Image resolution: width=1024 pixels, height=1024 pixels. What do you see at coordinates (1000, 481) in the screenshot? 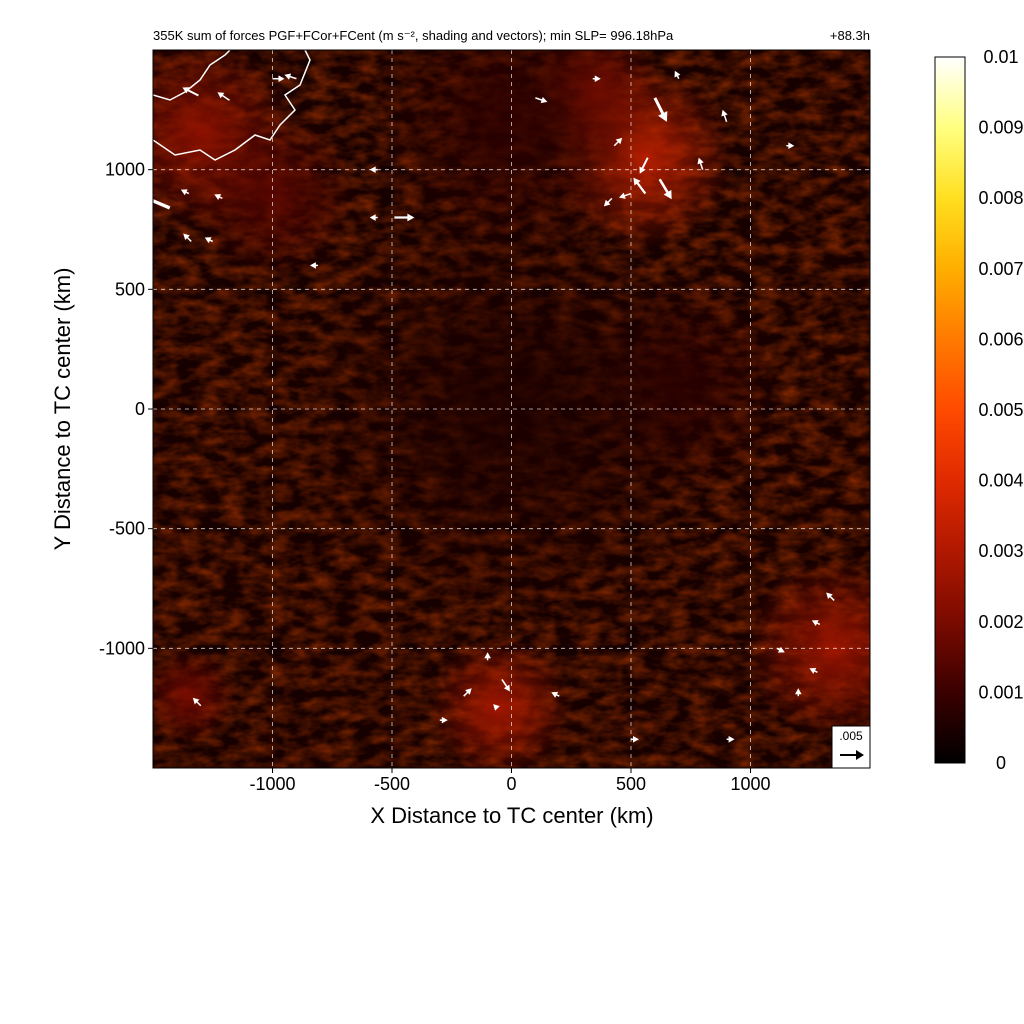
I see `colorbar-tick-label: 0.004` at bounding box center [1000, 481].